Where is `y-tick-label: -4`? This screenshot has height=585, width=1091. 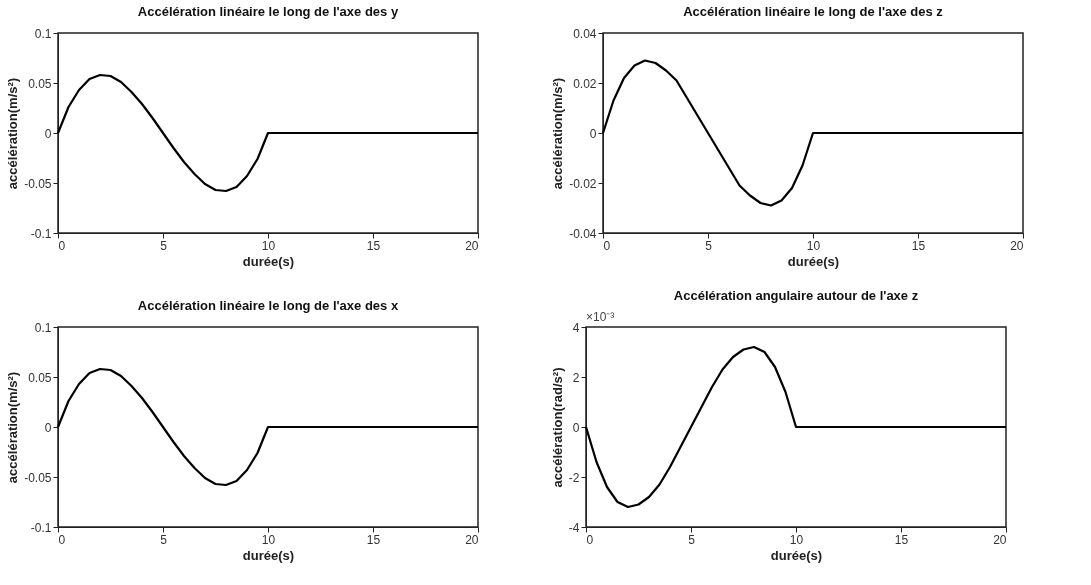 y-tick-label: -4 is located at coordinates (574, 527).